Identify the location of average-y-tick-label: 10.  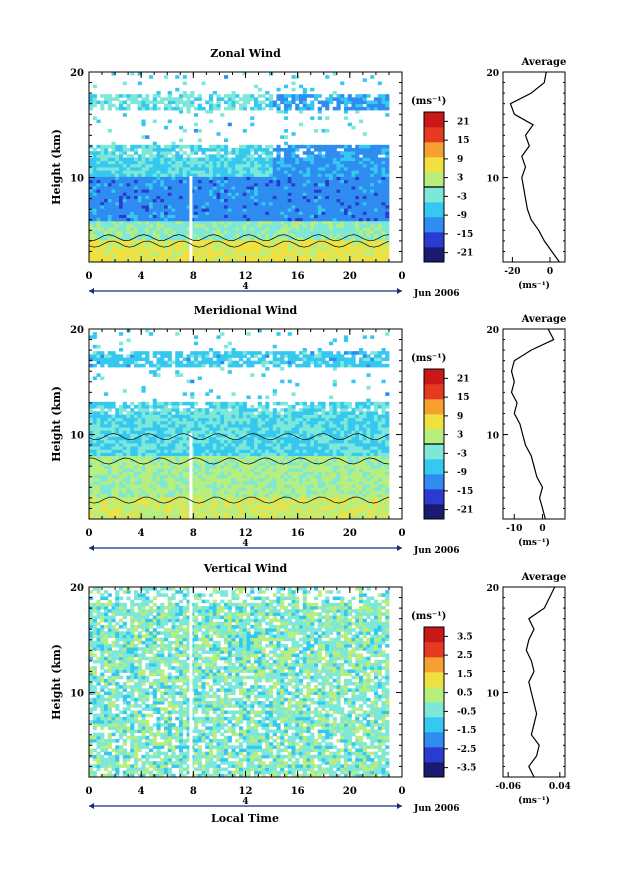
(492, 180).